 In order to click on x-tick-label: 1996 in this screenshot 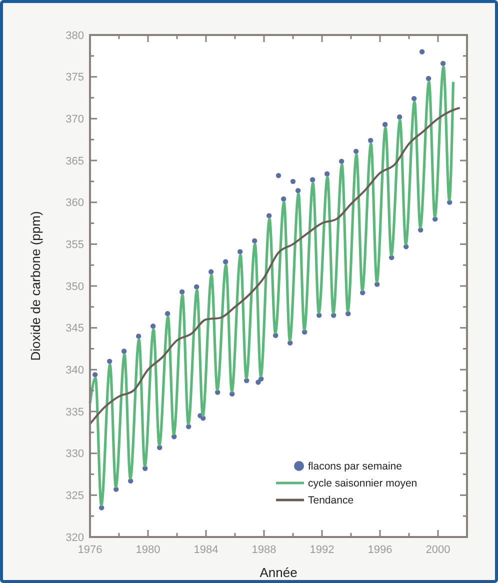, I will do `click(380, 550)`.